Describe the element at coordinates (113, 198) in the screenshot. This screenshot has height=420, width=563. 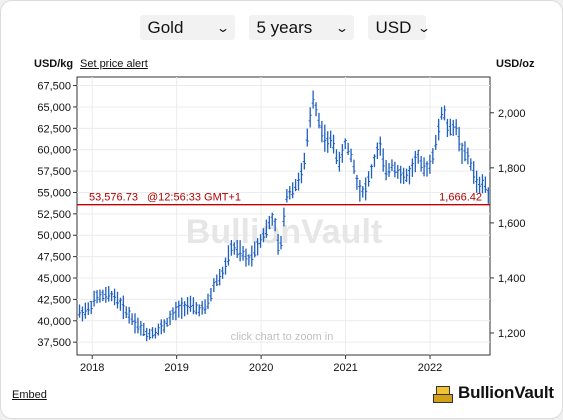
I see `current-price-kg-label: 53,576.73` at that location.